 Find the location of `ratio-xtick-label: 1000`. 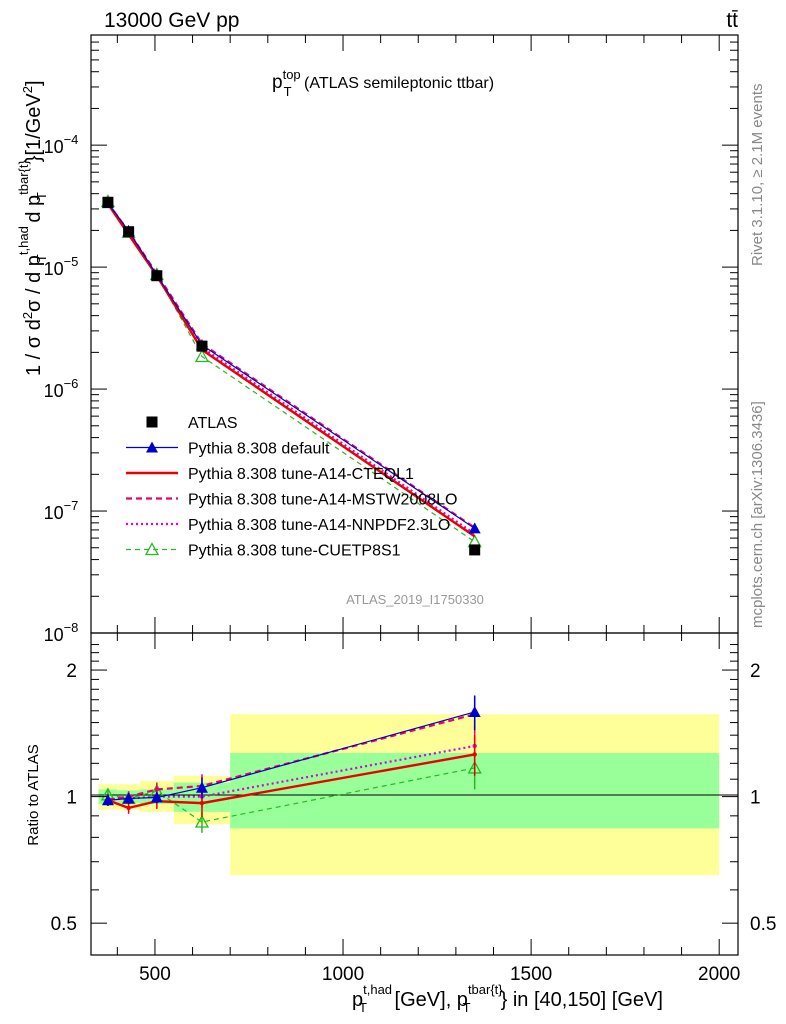

ratio-xtick-label: 1000 is located at coordinates (343, 974).